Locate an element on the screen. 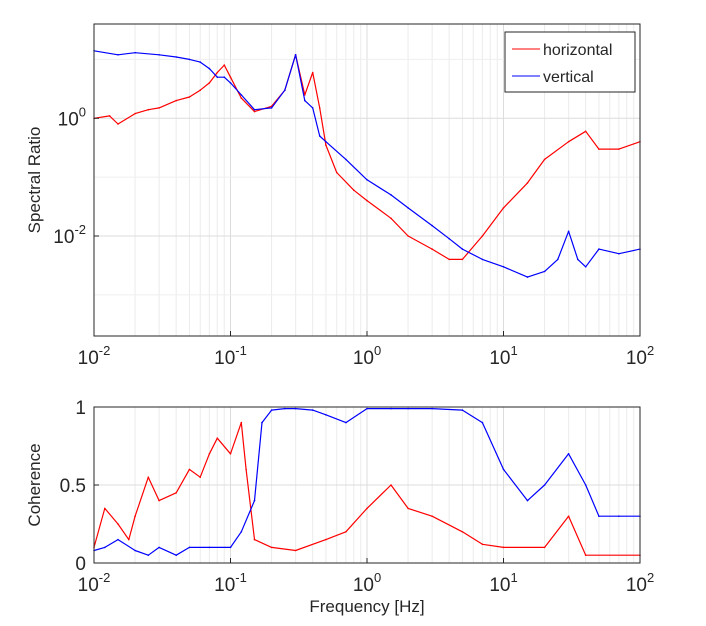 The height and width of the screenshot is (626, 706). x-tick-label: 10⁻¹ is located at coordinates (230, 583).